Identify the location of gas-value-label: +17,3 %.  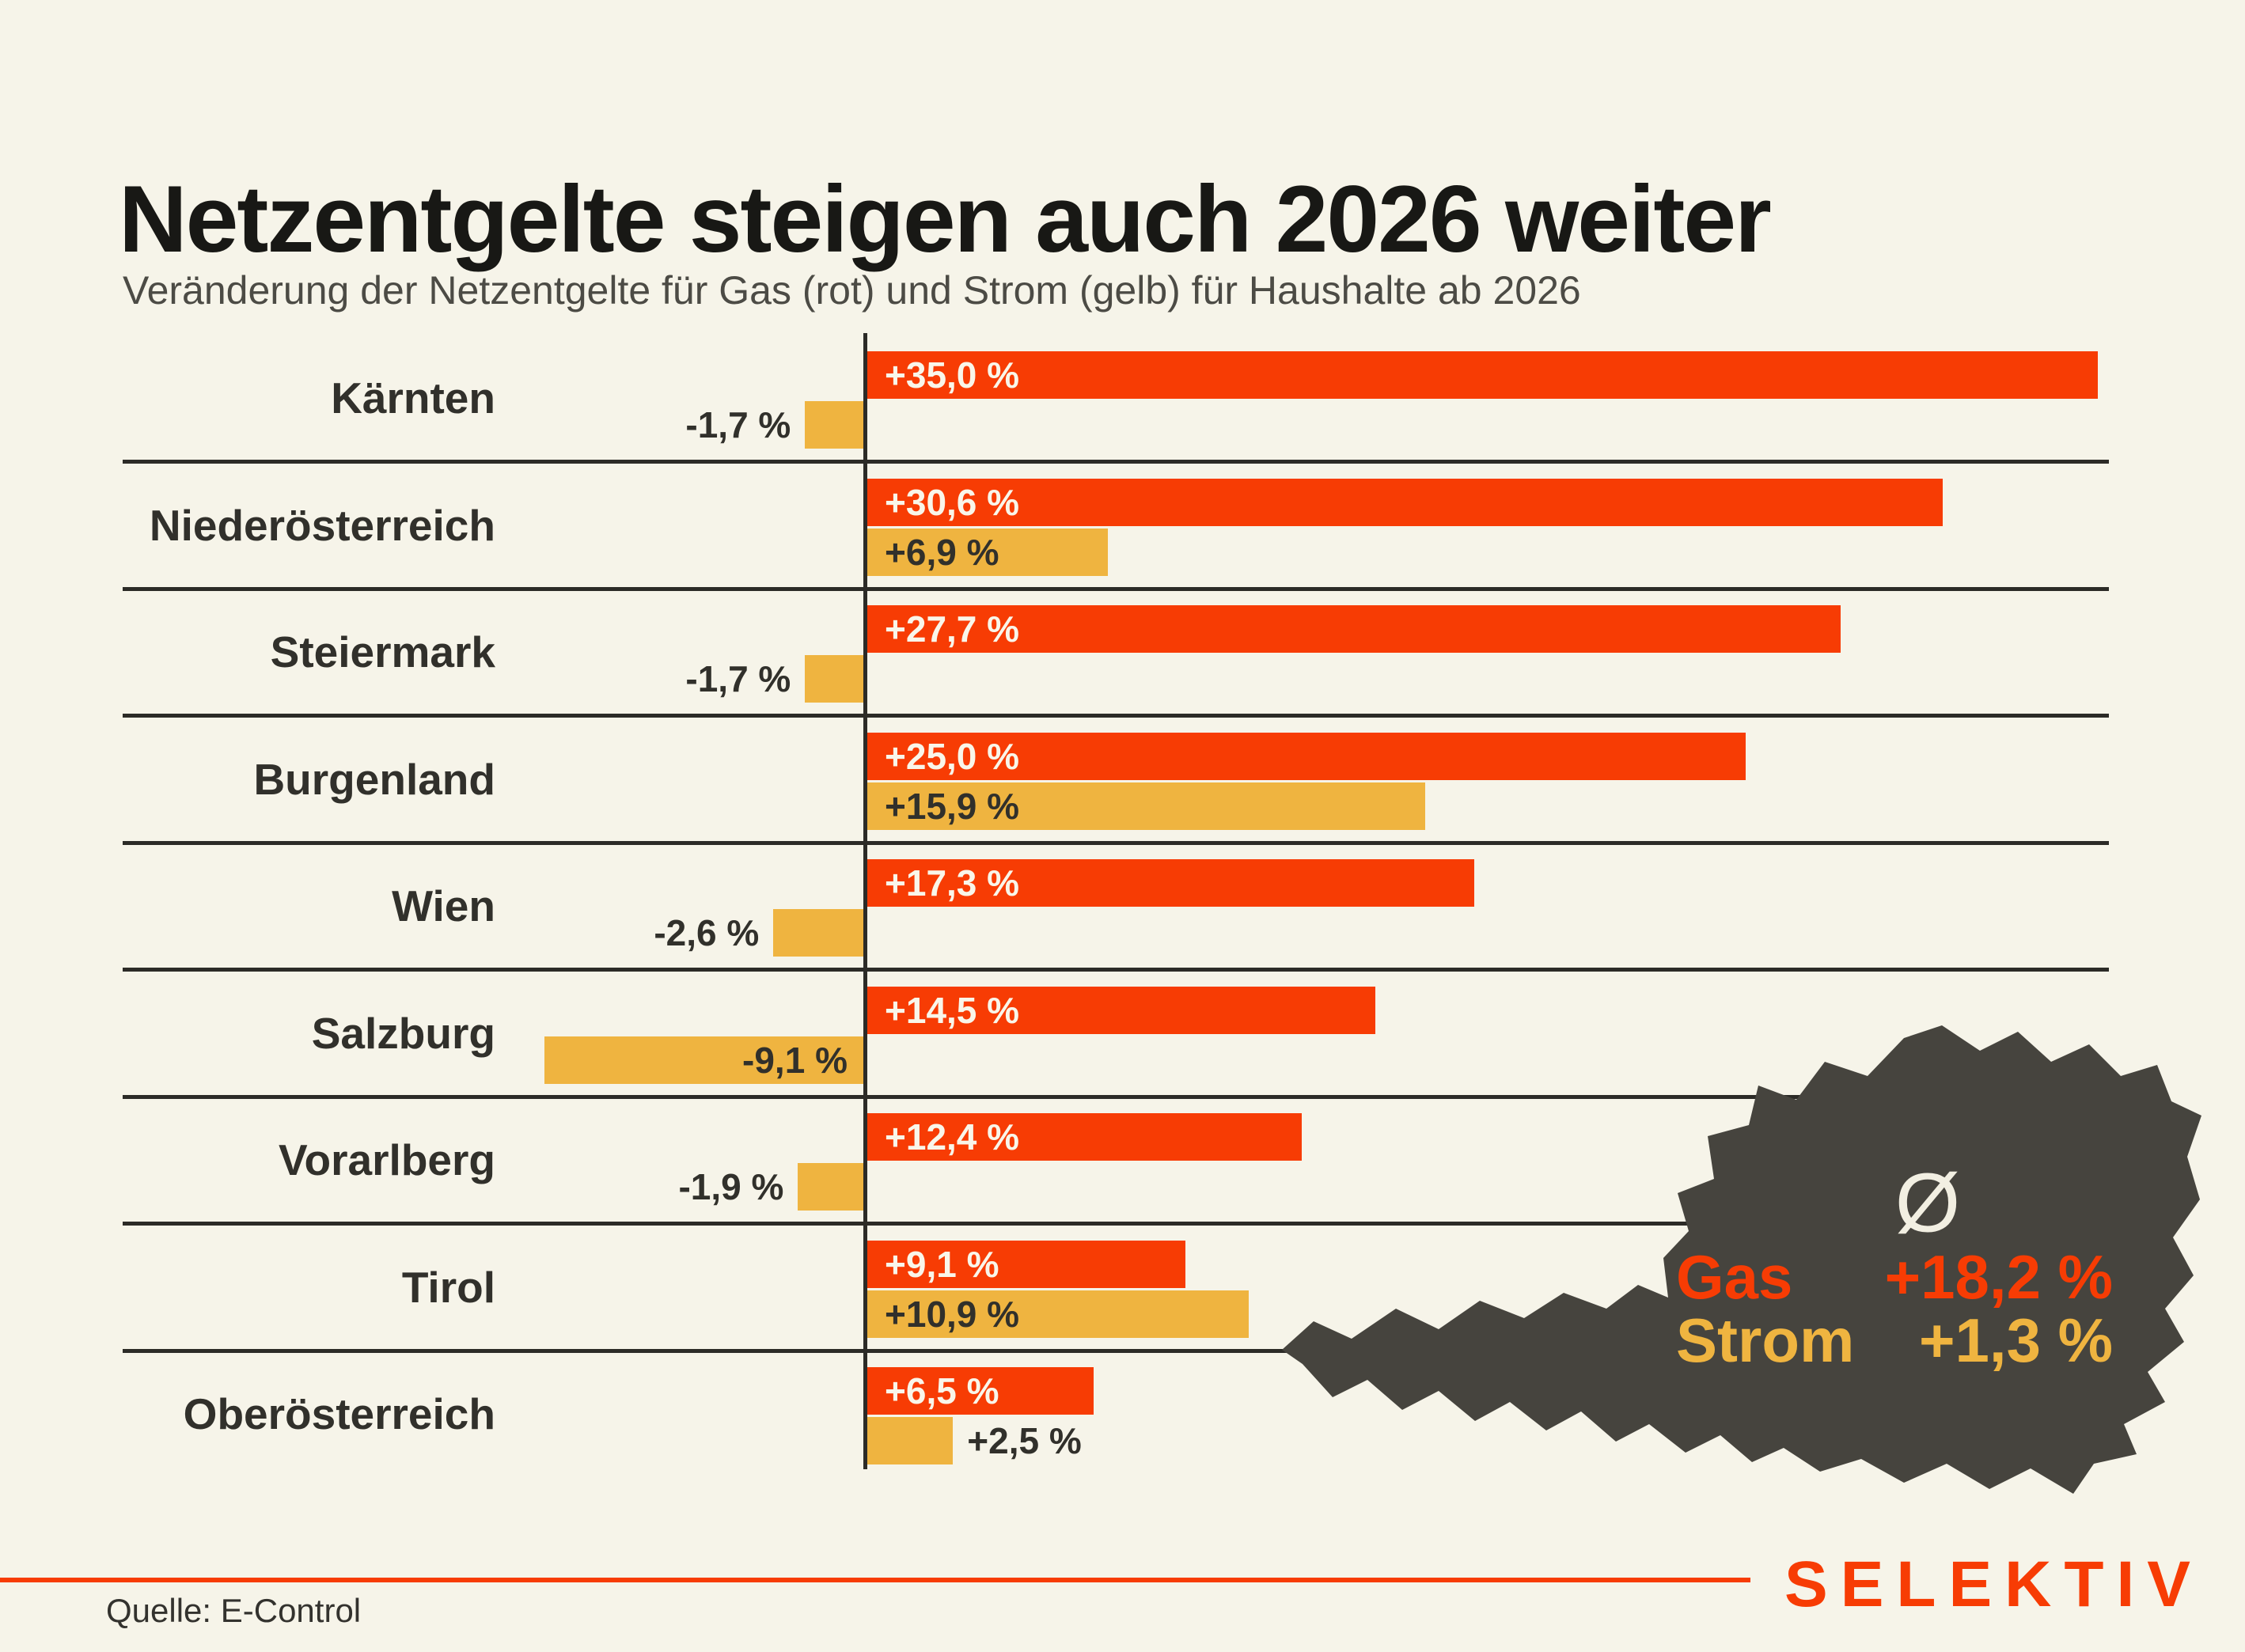
(952, 883).